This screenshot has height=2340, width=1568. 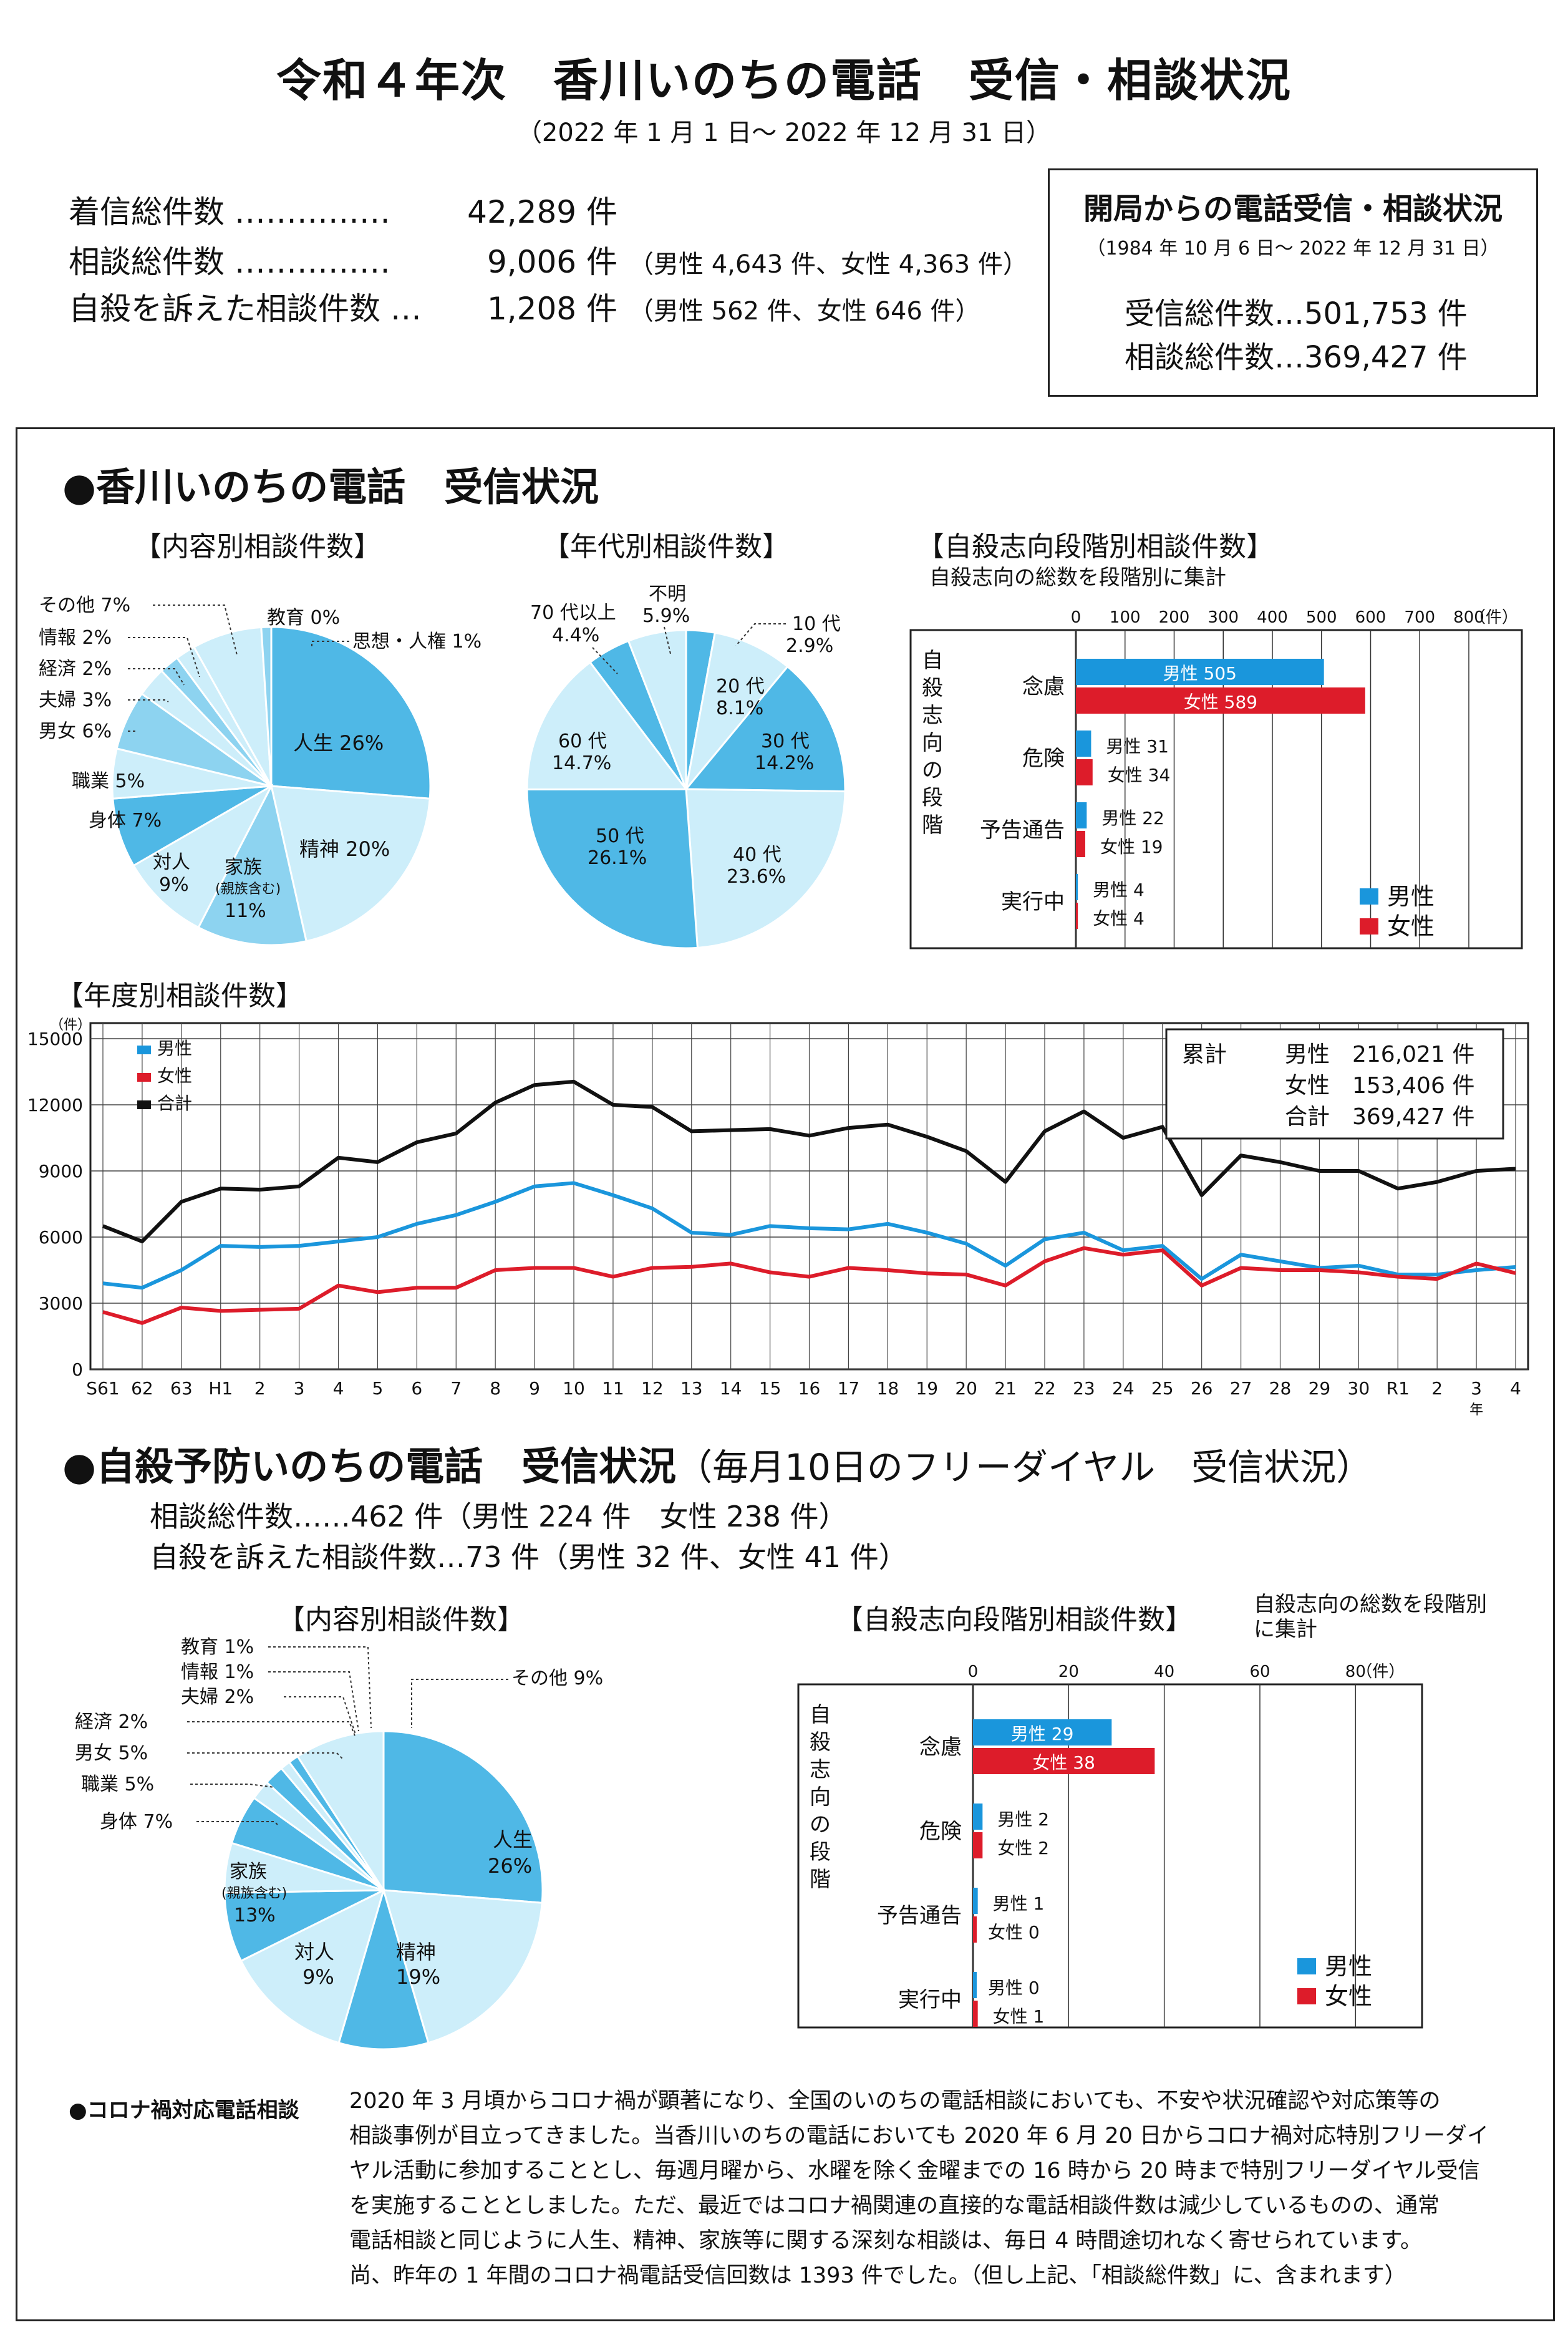 I want to click on line-xtick: 29, so click(x=1320, y=1388).